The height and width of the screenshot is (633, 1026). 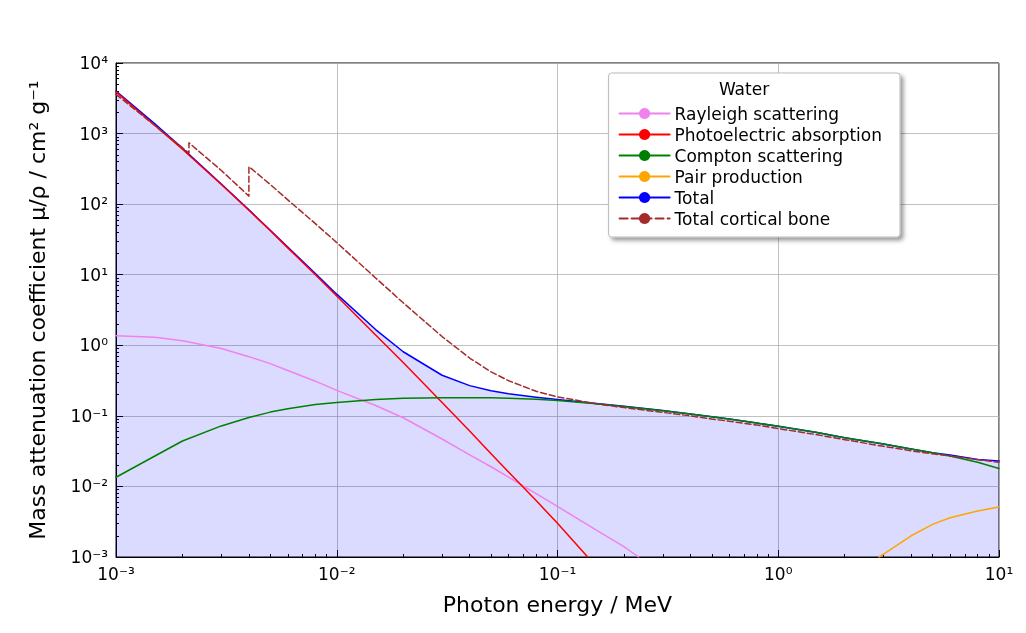 What do you see at coordinates (759, 155) in the screenshot?
I see `legend-label: Compton scattering` at bounding box center [759, 155].